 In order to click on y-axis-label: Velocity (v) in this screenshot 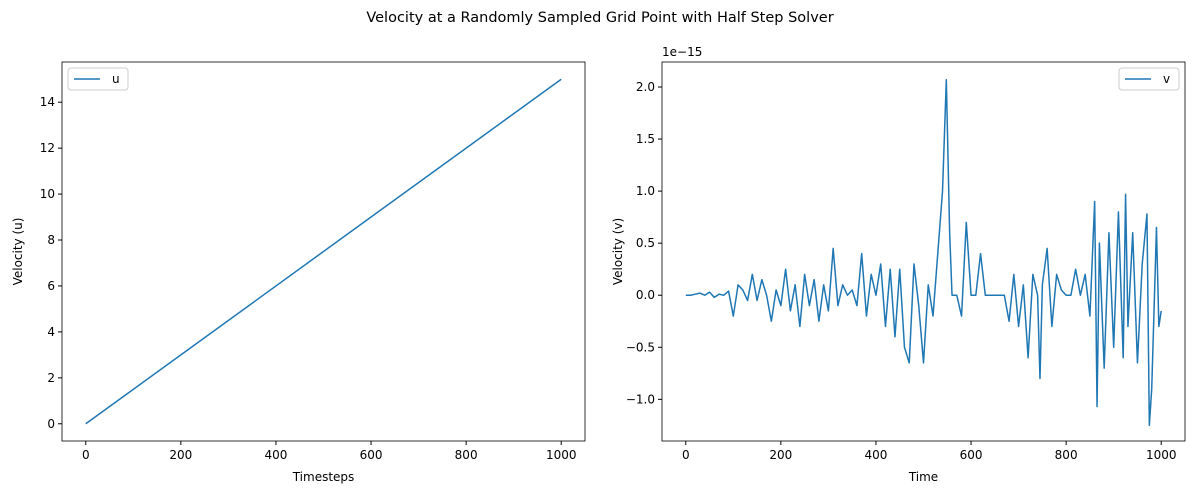, I will do `click(618, 251)`.